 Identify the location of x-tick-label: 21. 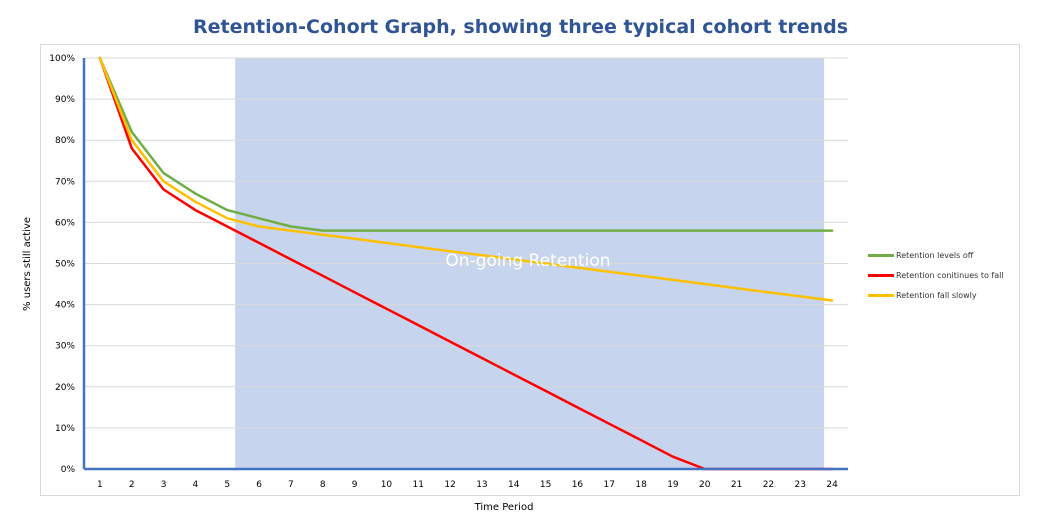
(736, 485).